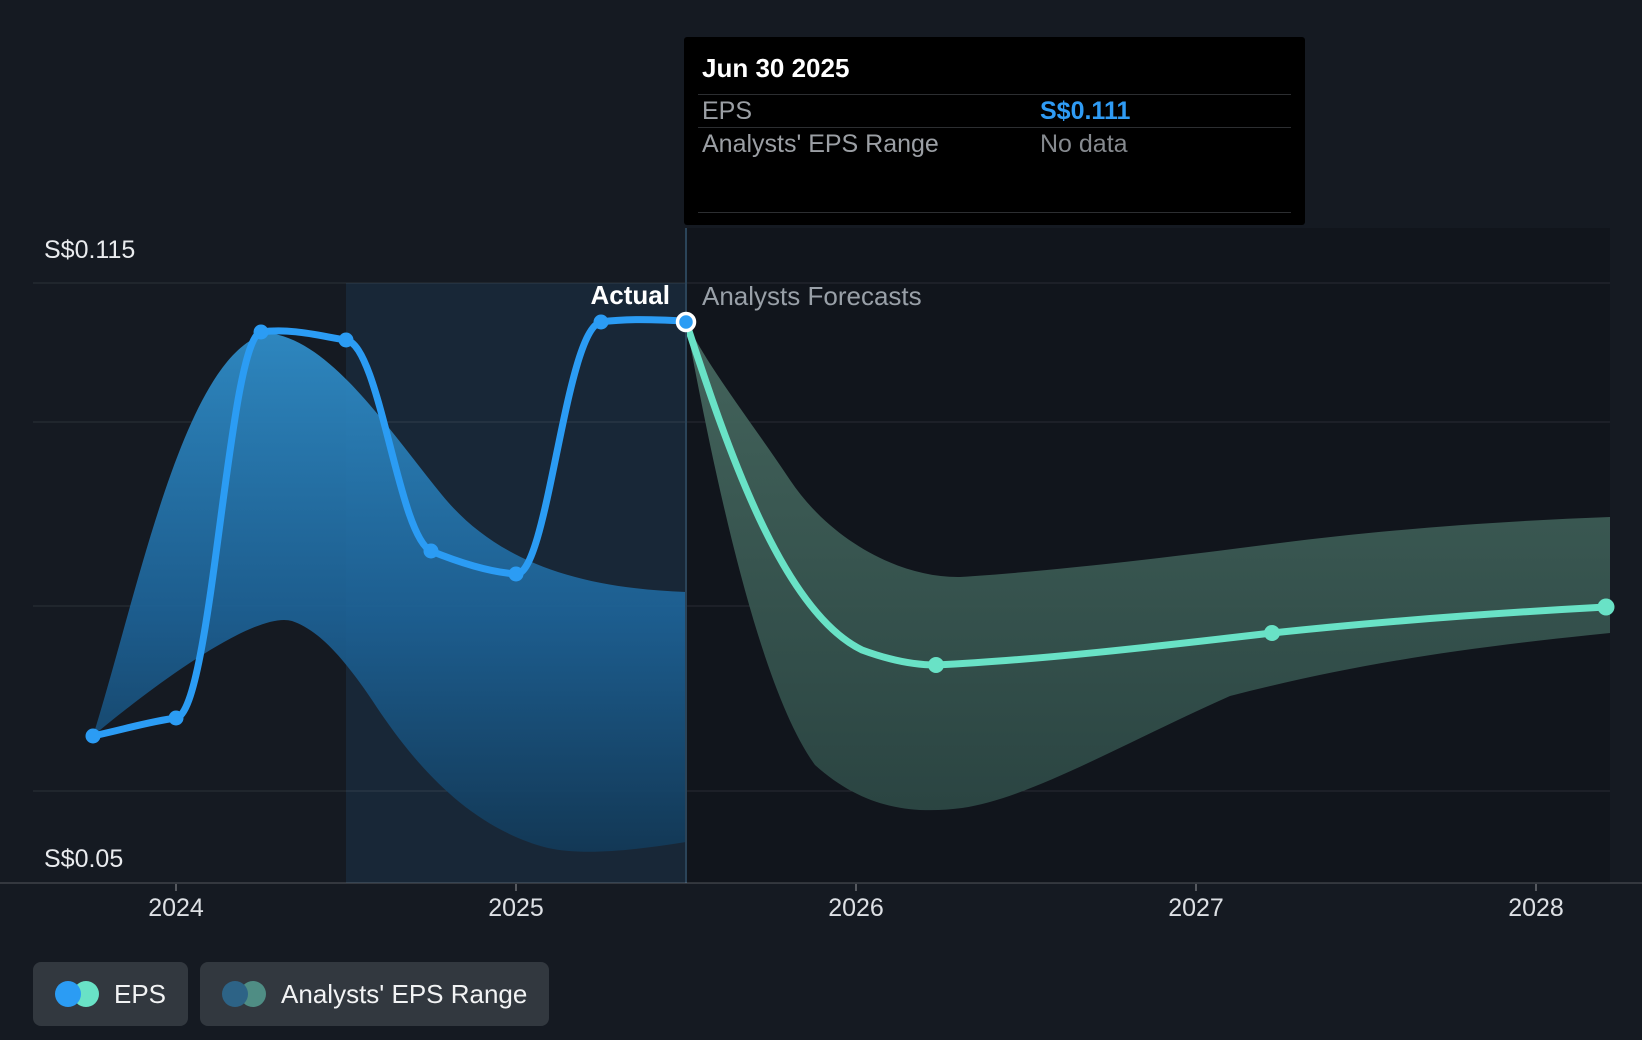 This screenshot has height=1040, width=1642. What do you see at coordinates (994, 111) in the screenshot?
I see `tooltip-row-eps: EPS S$0.111` at bounding box center [994, 111].